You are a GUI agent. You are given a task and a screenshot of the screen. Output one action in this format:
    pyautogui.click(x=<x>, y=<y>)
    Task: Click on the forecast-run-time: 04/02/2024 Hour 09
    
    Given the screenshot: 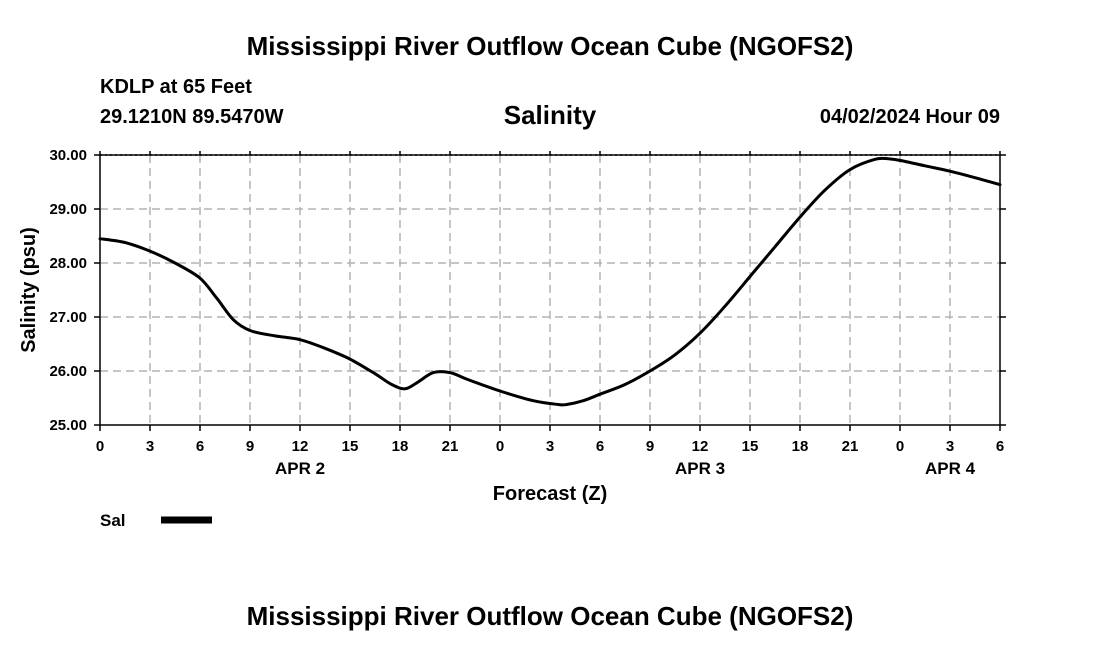 What is the action you would take?
    pyautogui.click(x=909, y=117)
    